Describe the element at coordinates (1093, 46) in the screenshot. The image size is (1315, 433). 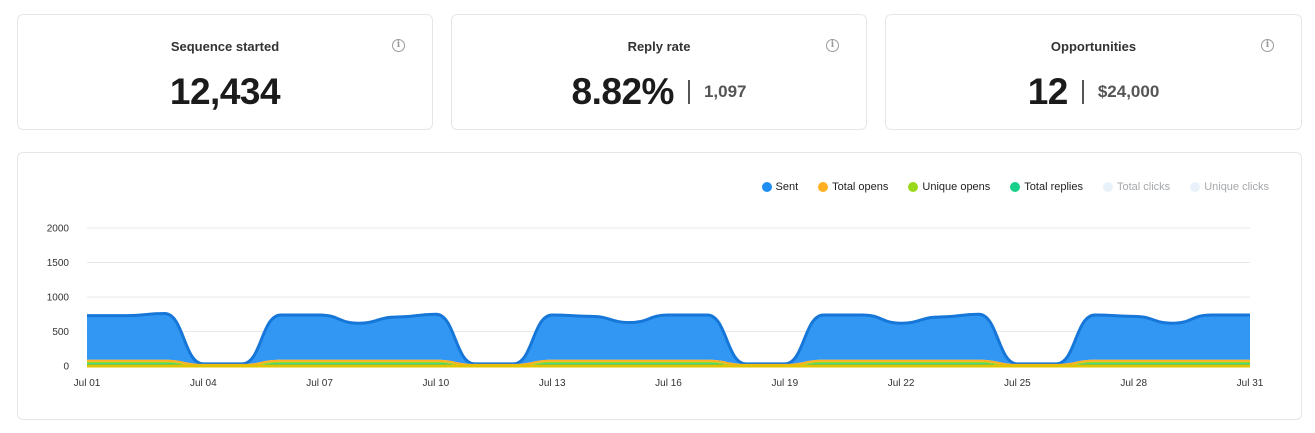
I see `stat-title: Opportunities` at that location.